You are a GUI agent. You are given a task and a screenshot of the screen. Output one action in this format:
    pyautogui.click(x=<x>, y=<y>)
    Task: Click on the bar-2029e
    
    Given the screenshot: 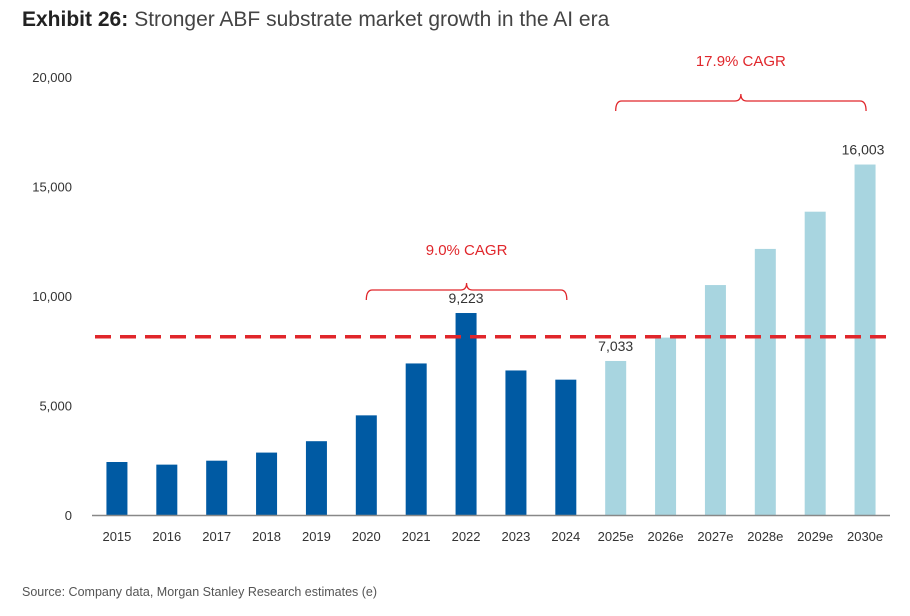 What is the action you would take?
    pyautogui.click(x=815, y=363)
    